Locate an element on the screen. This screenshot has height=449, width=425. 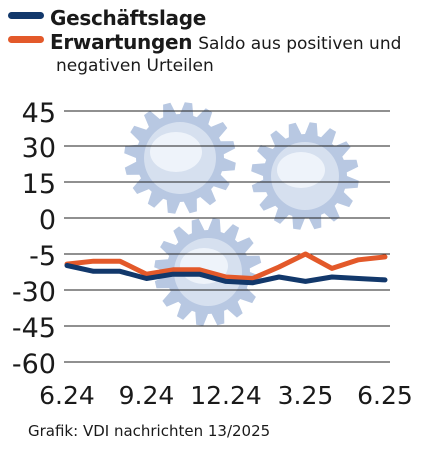
series-line-geschaeftslage is located at coordinates (226, 274).